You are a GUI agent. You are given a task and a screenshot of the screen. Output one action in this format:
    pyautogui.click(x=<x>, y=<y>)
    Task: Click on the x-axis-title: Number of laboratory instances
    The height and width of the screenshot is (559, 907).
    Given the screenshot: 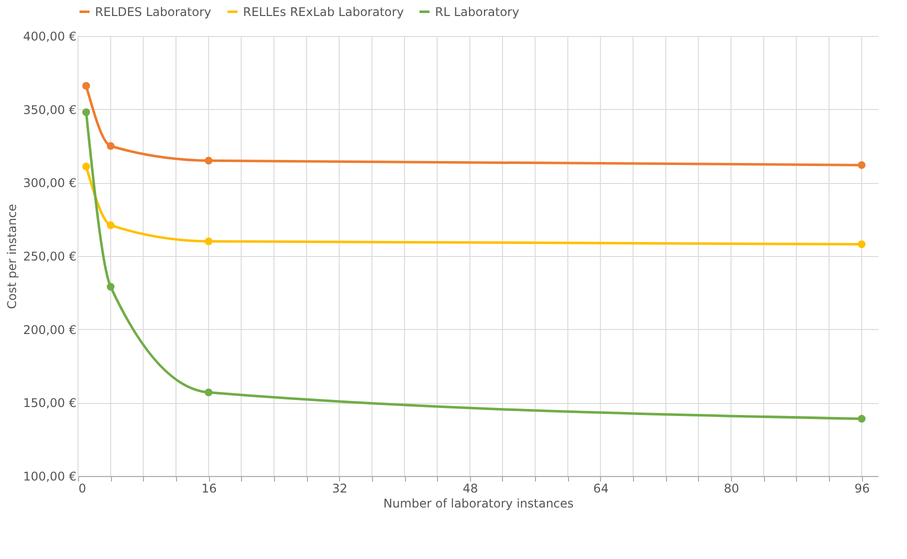 What is the action you would take?
    pyautogui.click(x=478, y=503)
    